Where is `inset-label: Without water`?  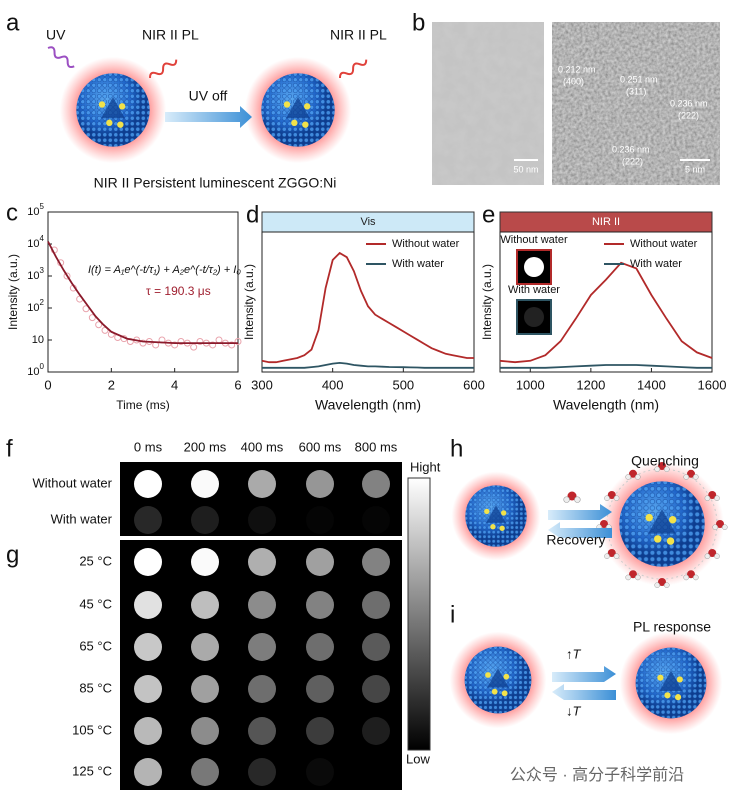
inset-label: Without water is located at coordinates (534, 240).